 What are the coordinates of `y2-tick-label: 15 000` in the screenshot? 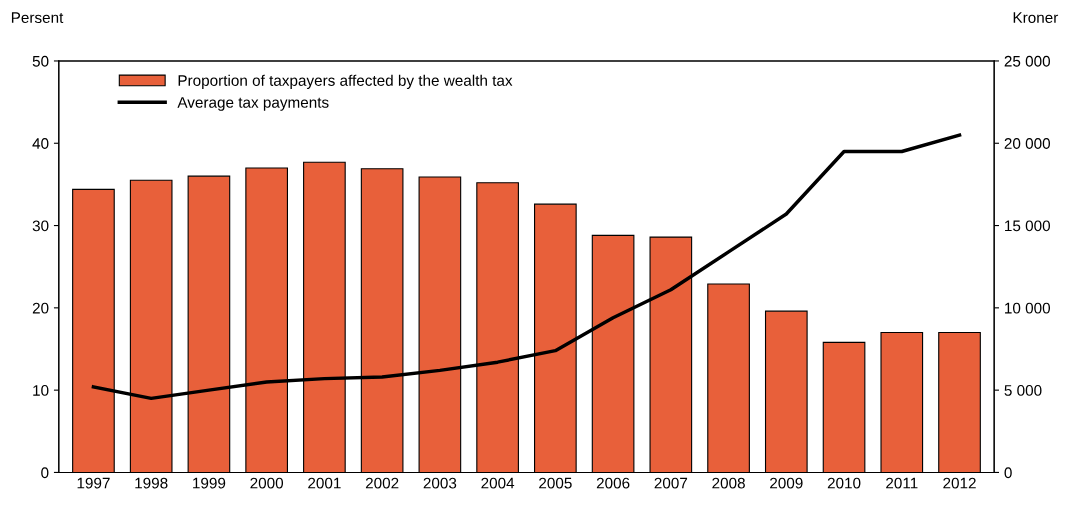 It's located at (1028, 226).